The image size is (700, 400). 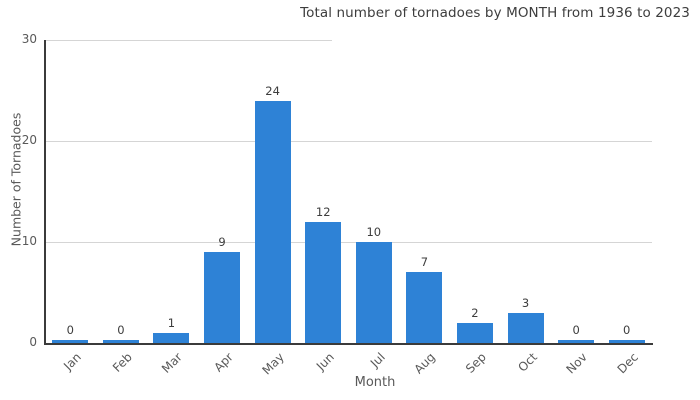 I want to click on bar-jun, so click(x=323, y=282).